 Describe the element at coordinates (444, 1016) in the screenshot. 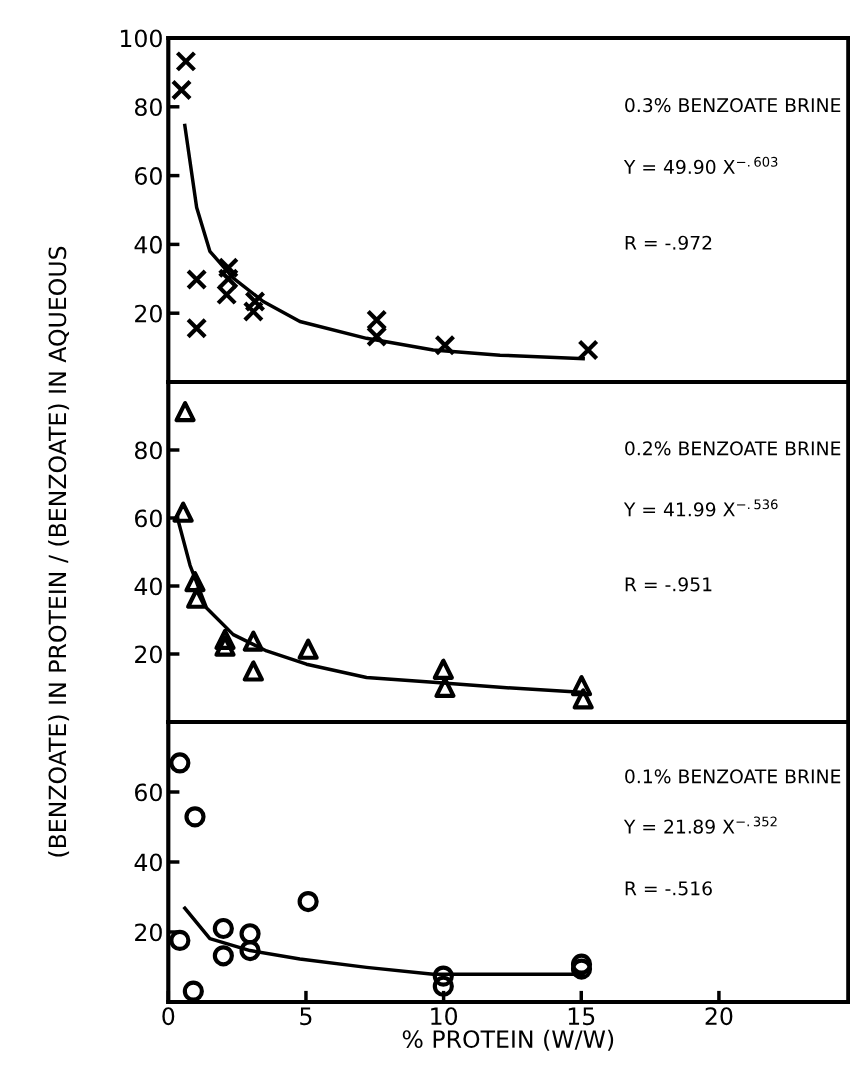

I see `x-tick-label: 10` at that location.